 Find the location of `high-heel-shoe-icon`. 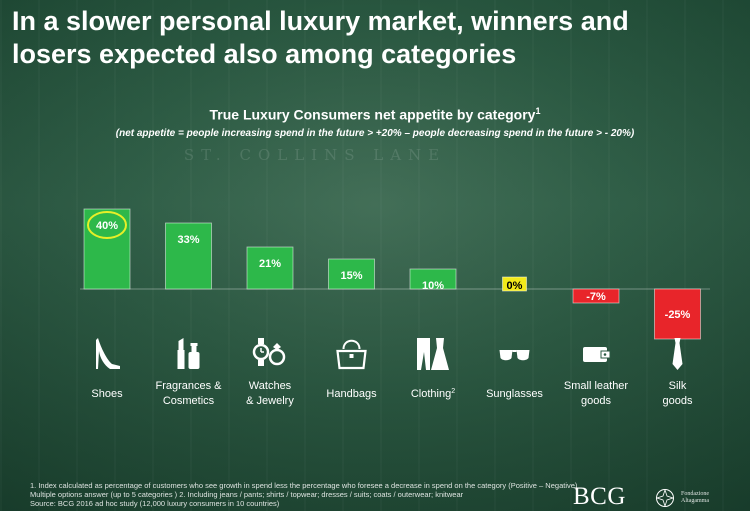

high-heel-shoe-icon is located at coordinates (108, 353).